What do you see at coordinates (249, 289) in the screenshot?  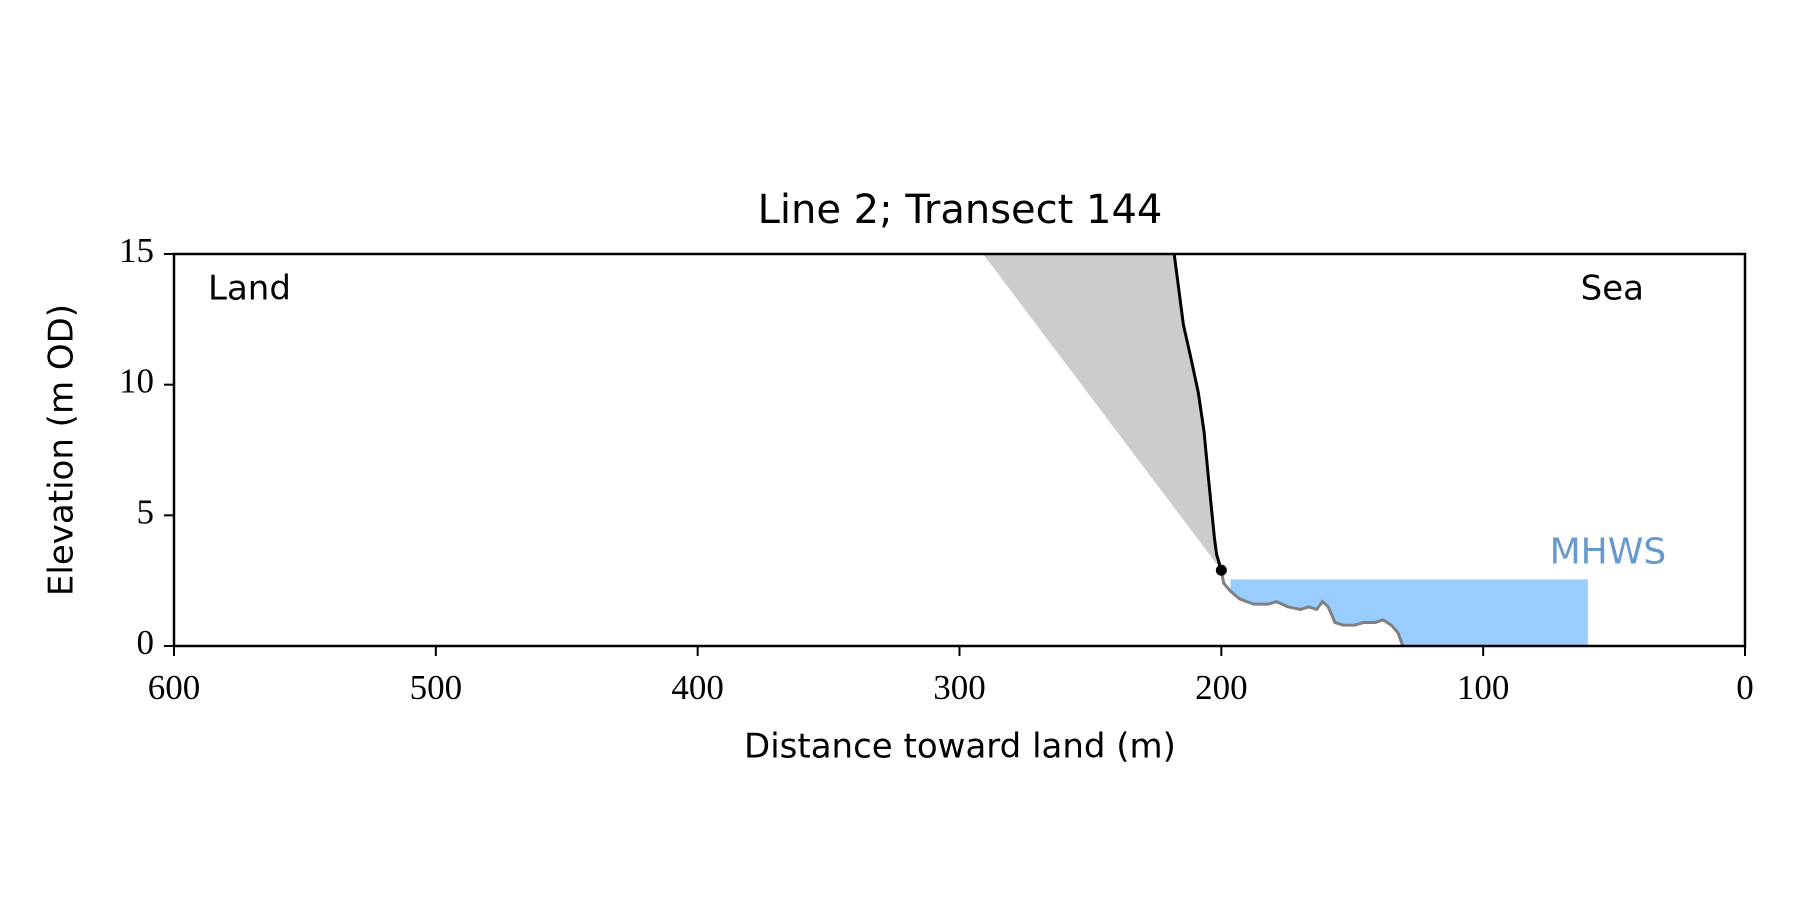 I see `annotation: Land` at bounding box center [249, 289].